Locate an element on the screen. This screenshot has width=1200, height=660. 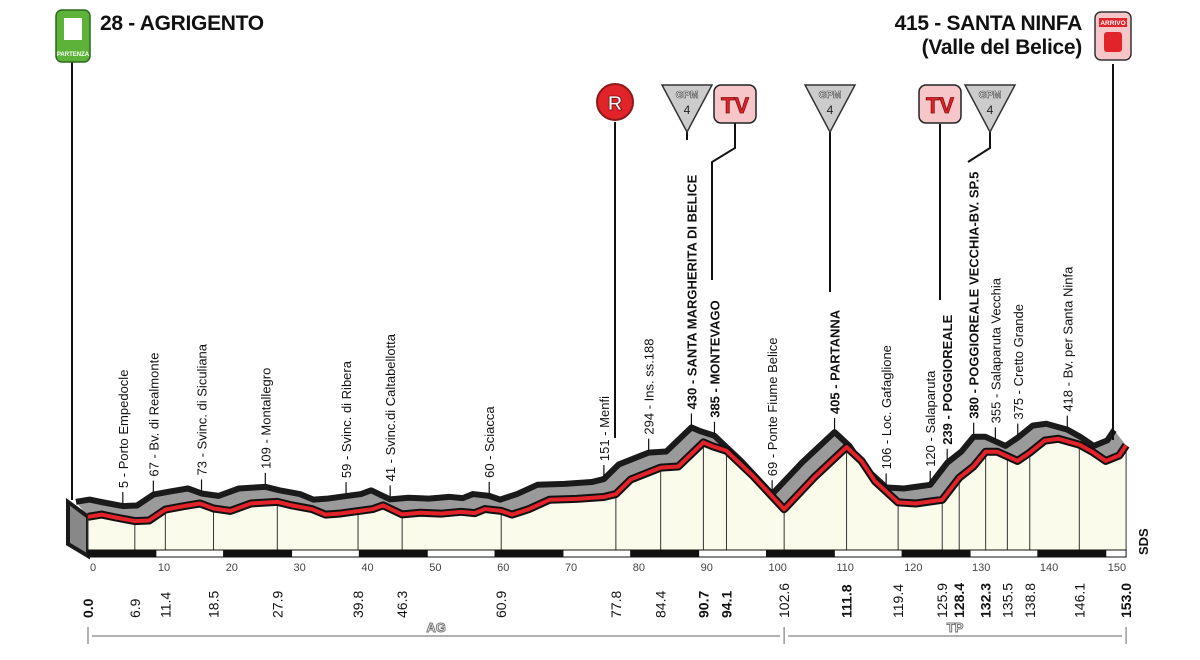
x-tick-label: 150 is located at coordinates (1117, 568).